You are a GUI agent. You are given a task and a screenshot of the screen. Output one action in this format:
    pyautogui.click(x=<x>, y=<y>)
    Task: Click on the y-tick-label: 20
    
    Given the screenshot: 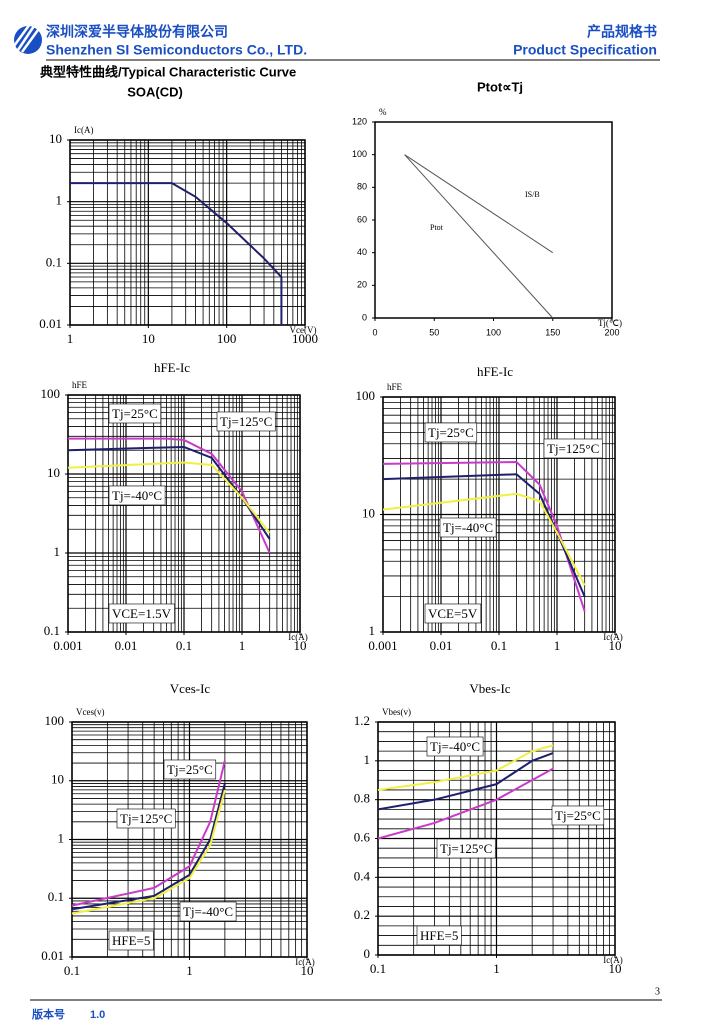 What is the action you would take?
    pyautogui.click(x=362, y=285)
    